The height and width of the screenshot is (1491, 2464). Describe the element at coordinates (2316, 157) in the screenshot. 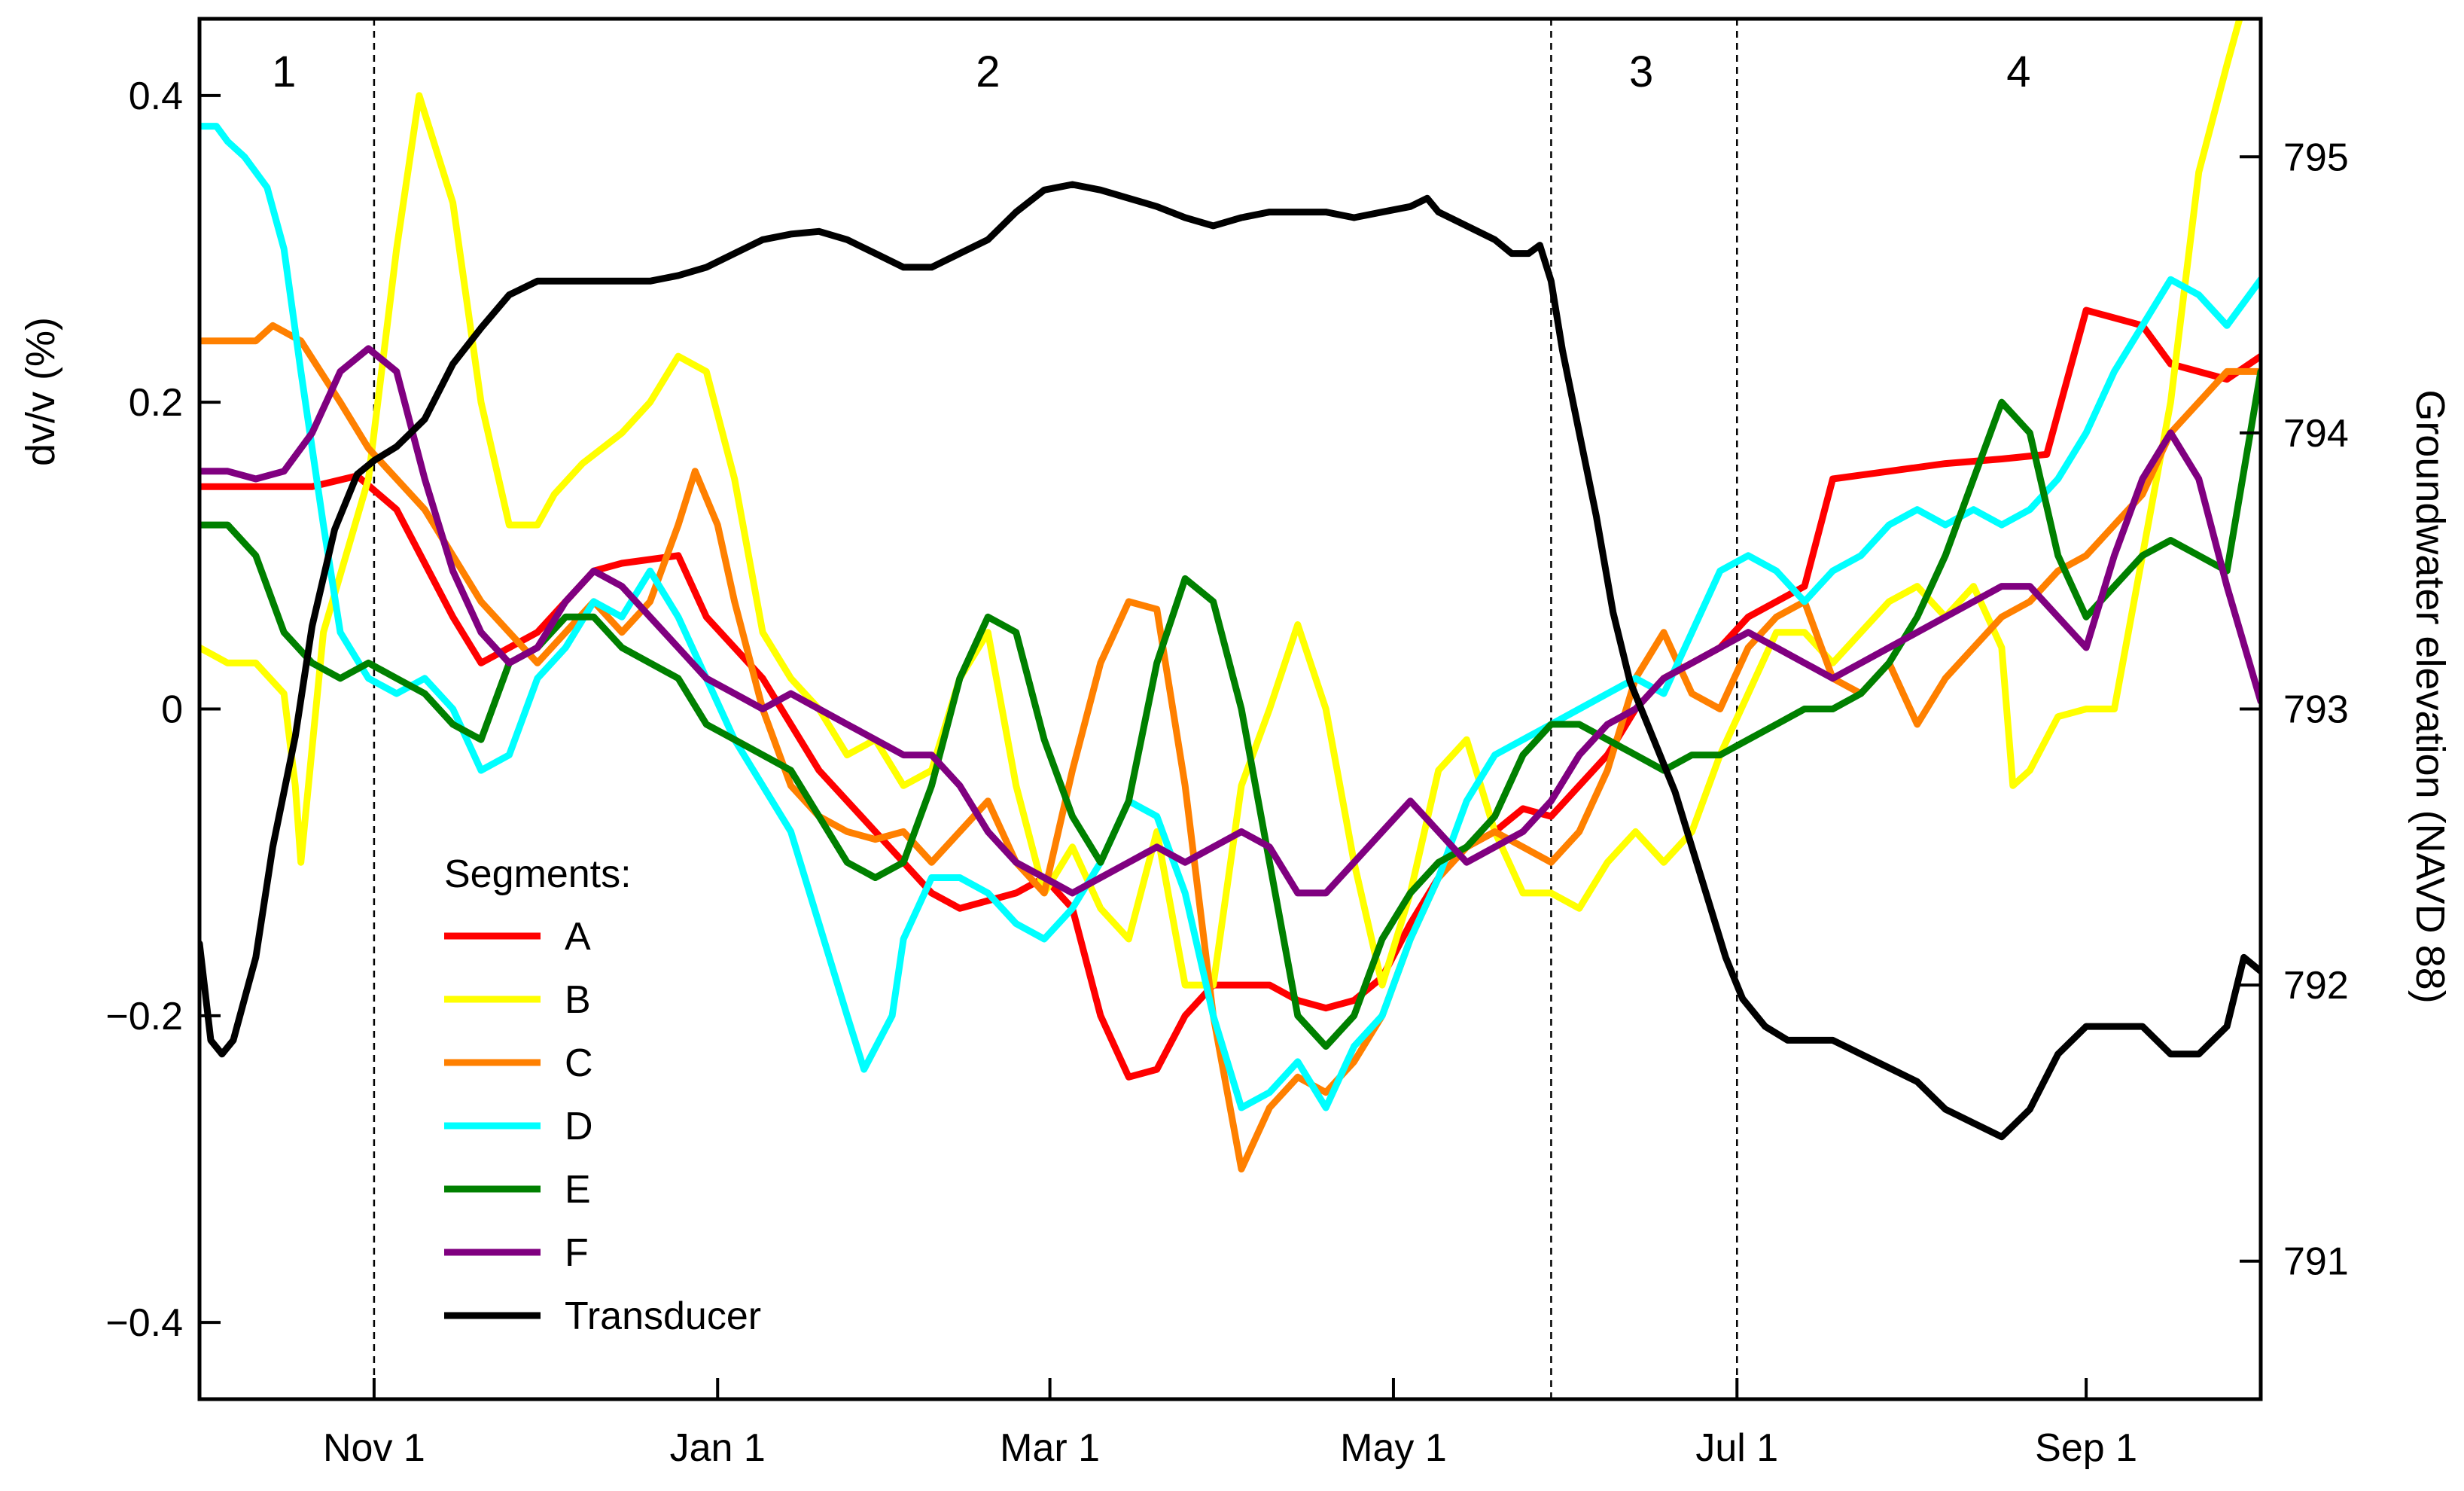

I see `y2-tick-label: 795` at that location.